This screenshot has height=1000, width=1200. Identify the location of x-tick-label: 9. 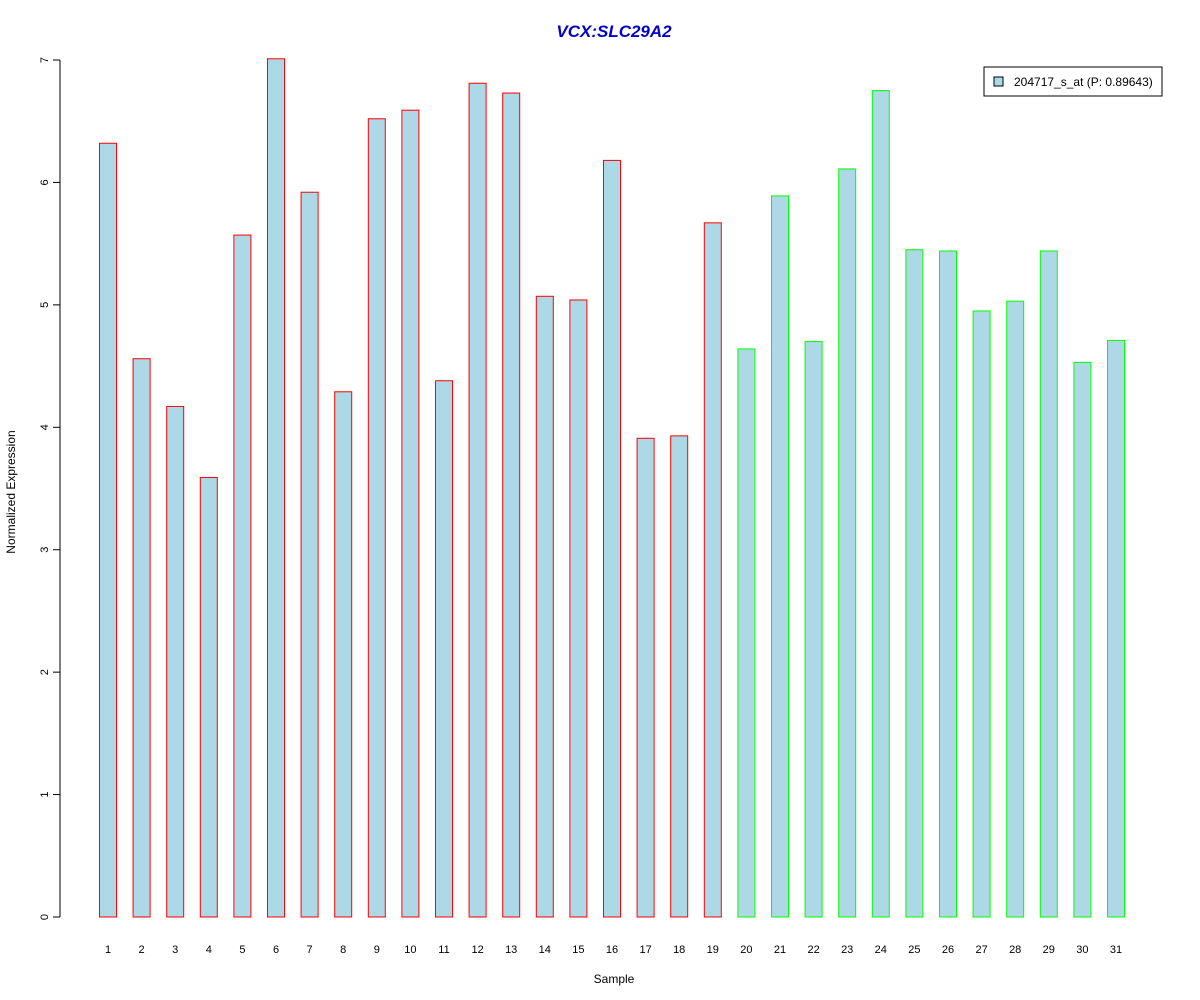
(377, 950).